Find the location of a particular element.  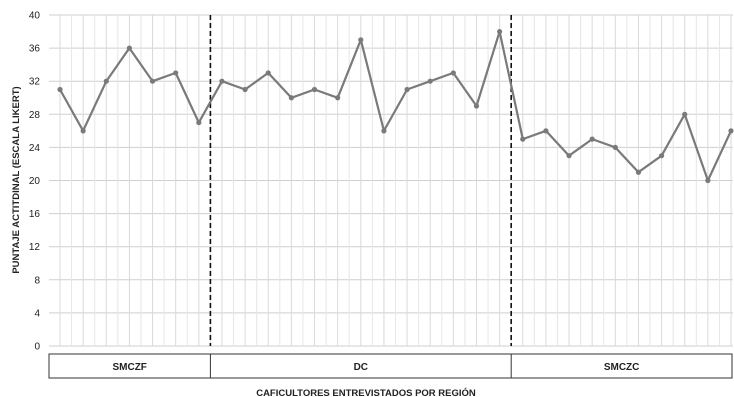

y-tick-label: 32 is located at coordinates (35, 82).